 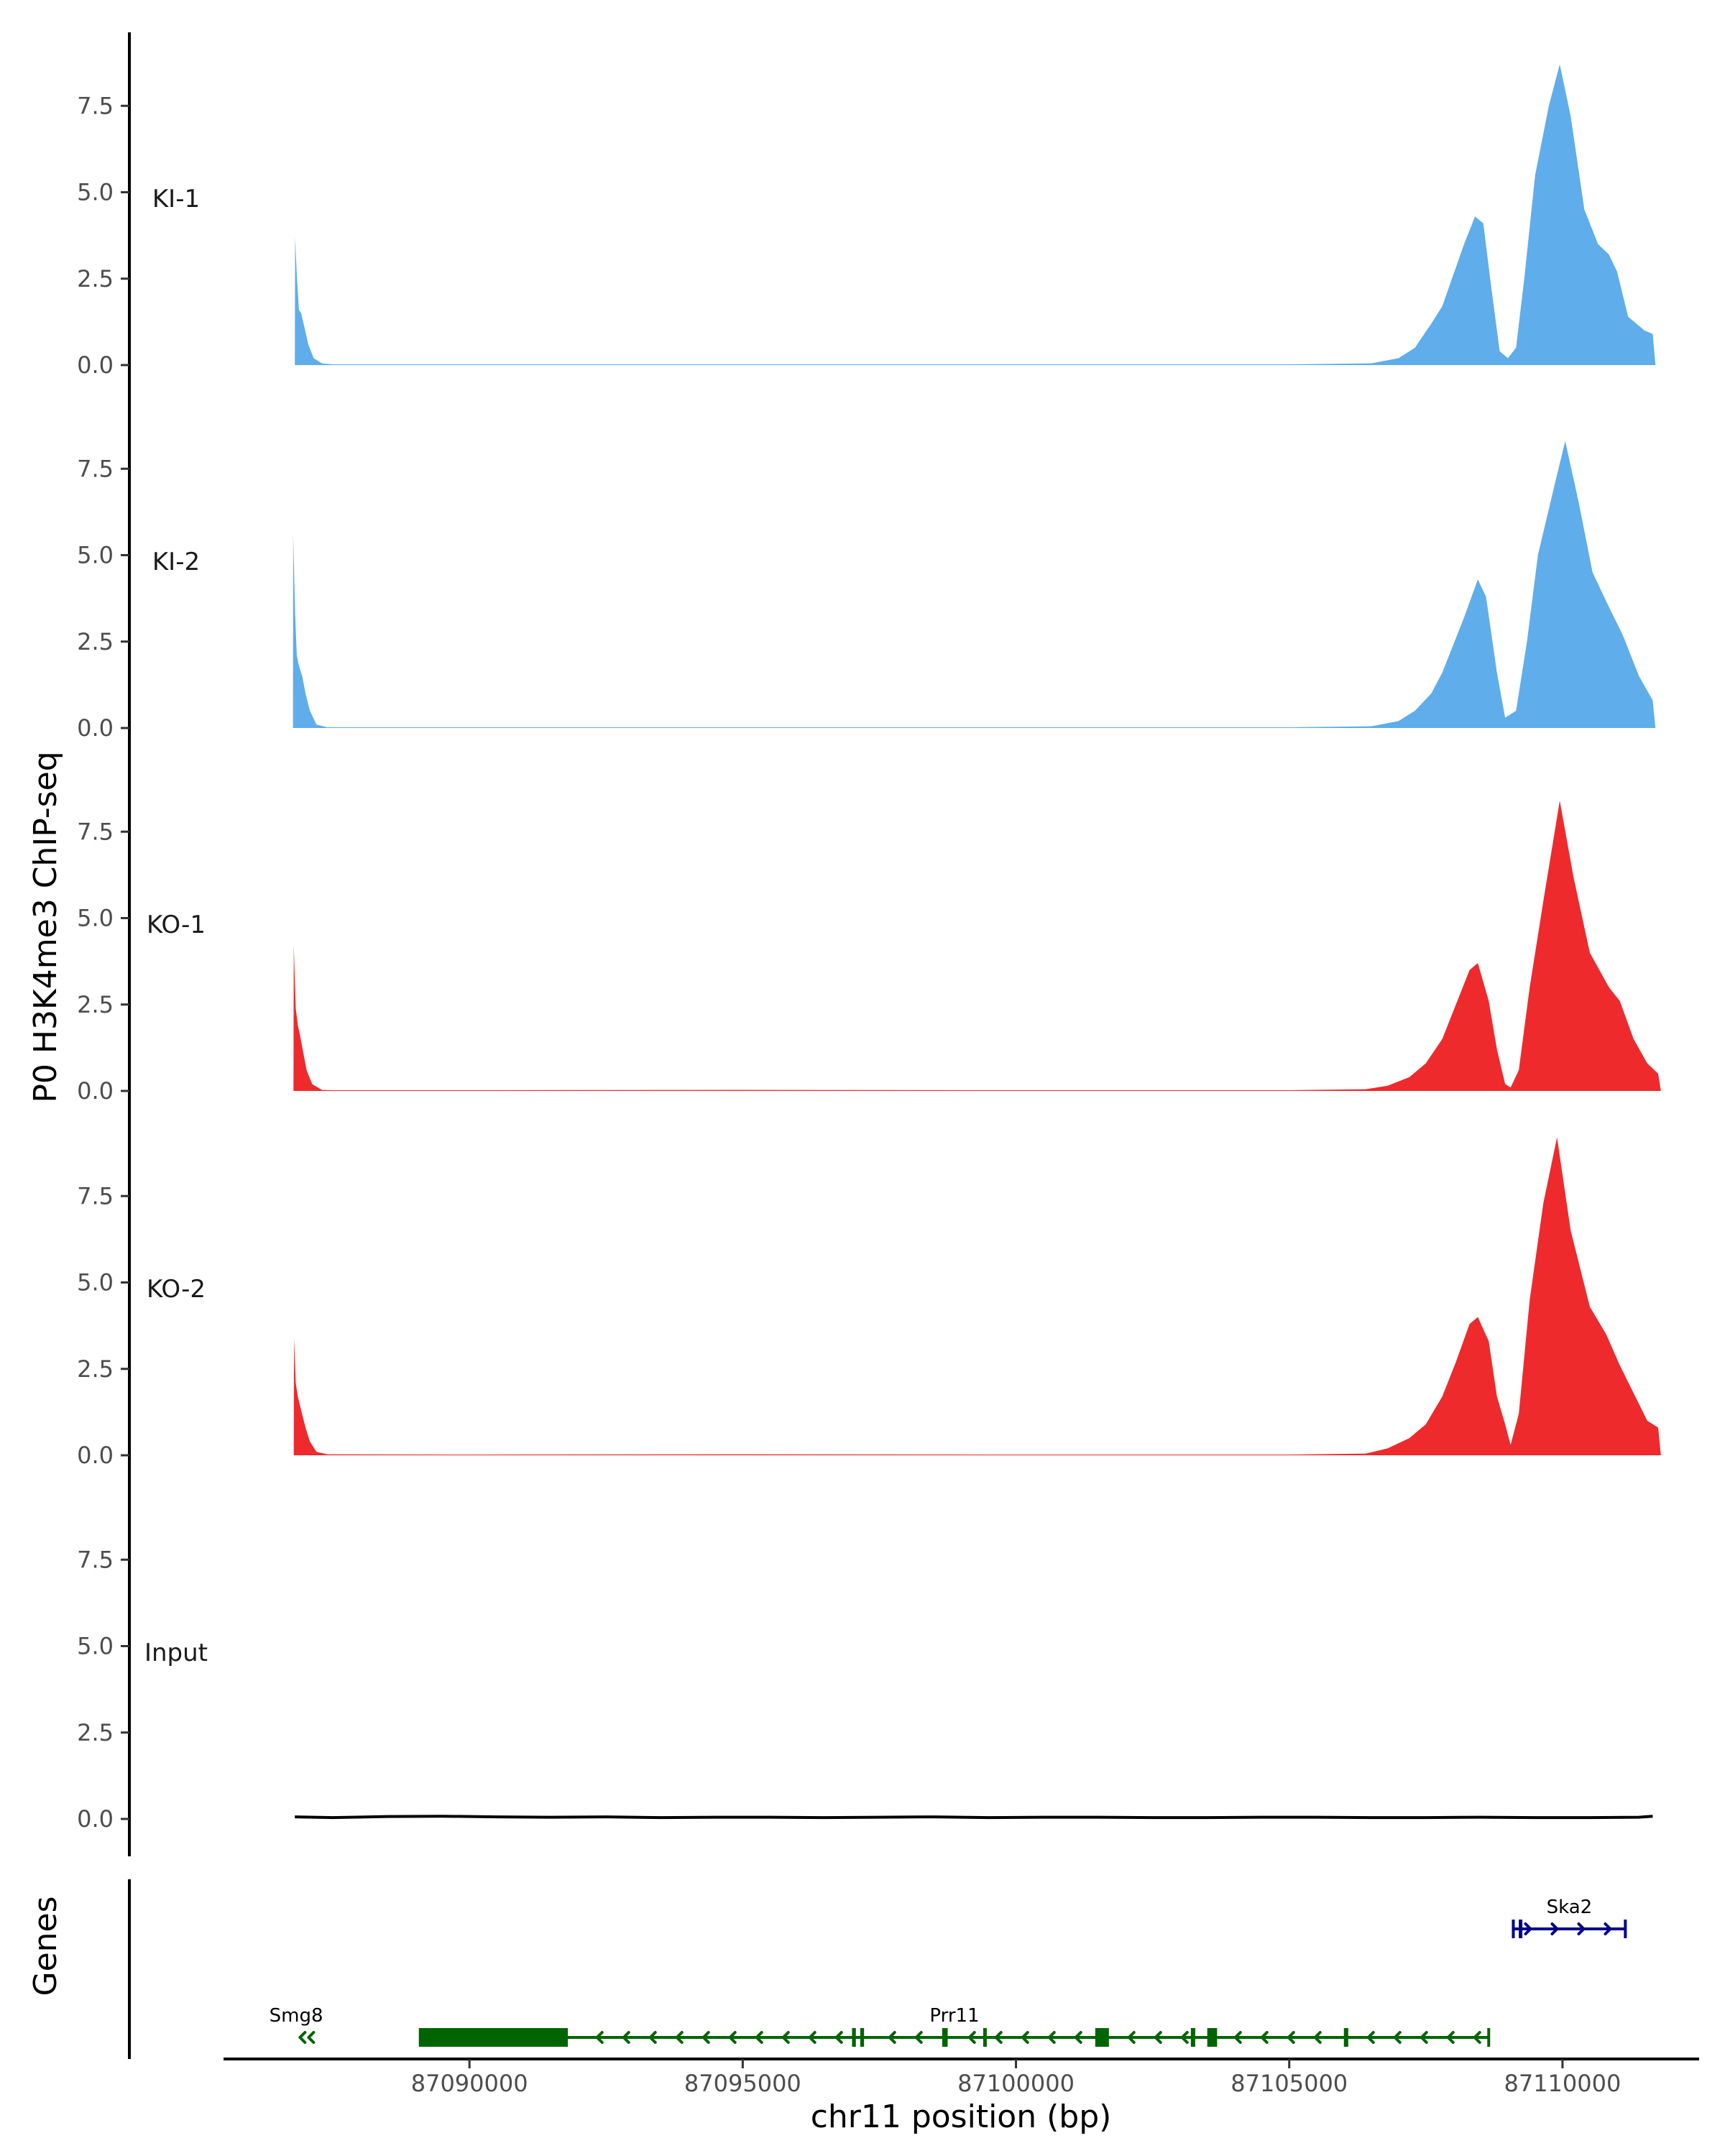 I want to click on track-label: KI-1, so click(x=176, y=199).